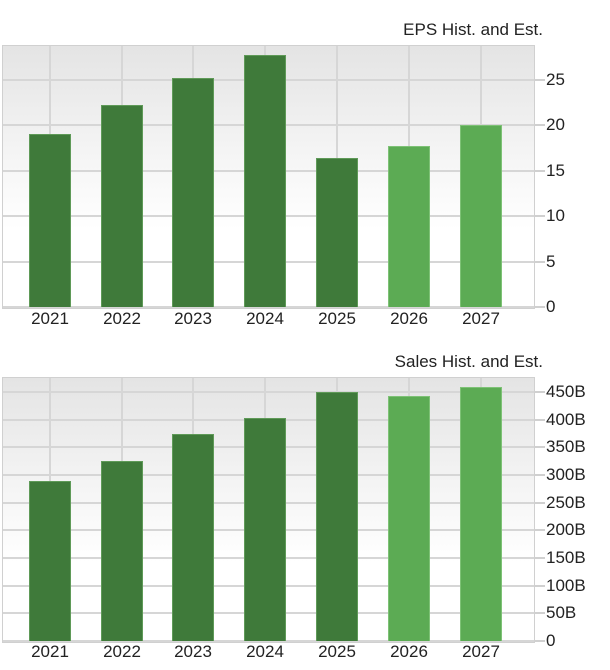 The image size is (610, 670). What do you see at coordinates (551, 261) in the screenshot?
I see `y-axis-label: 5` at bounding box center [551, 261].